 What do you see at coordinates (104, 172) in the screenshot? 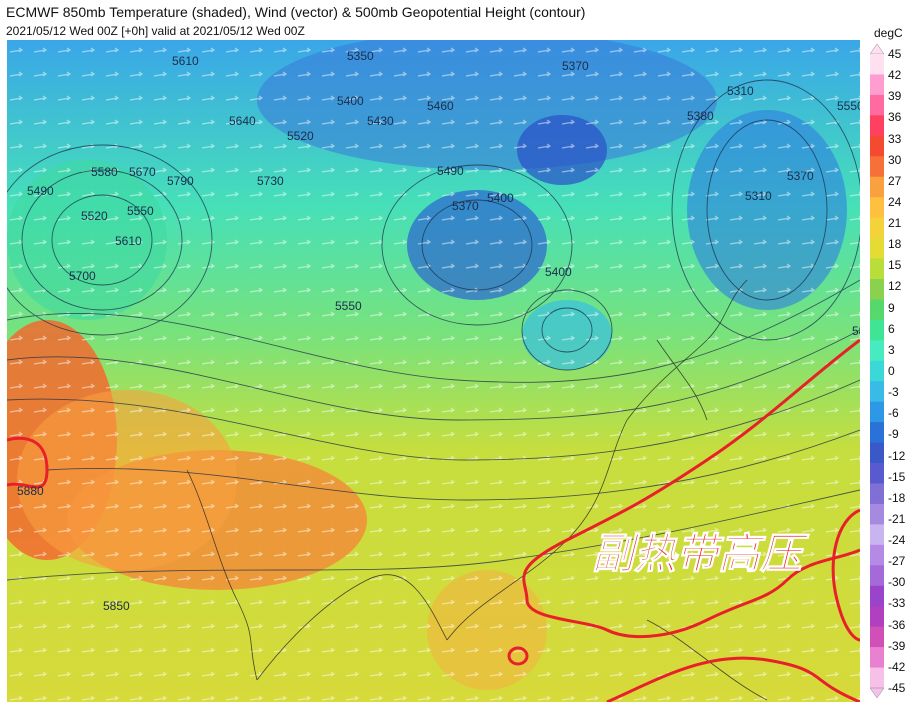
I see `contour-label: 5580` at bounding box center [104, 172].